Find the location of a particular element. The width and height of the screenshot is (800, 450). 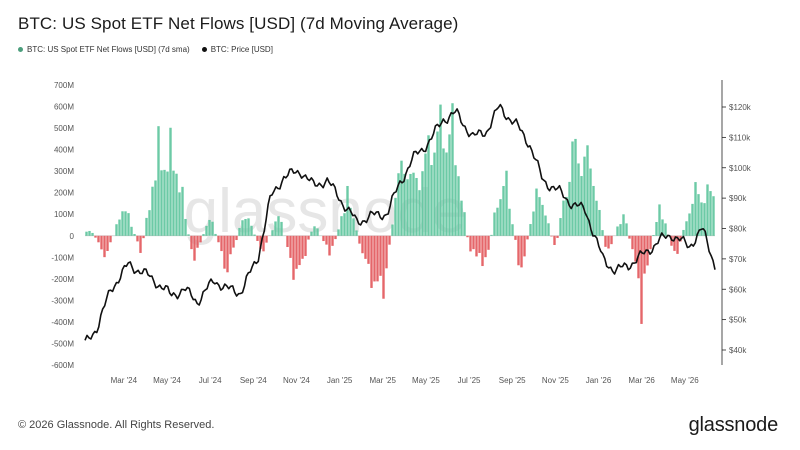

x-tick-label: Nov '25 is located at coordinates (555, 380).